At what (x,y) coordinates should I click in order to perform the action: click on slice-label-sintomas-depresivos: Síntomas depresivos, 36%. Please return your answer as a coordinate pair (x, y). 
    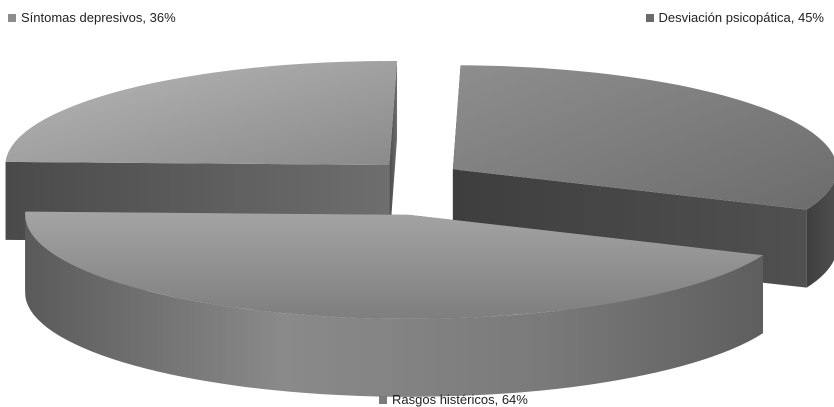
    Looking at the image, I should click on (92, 17).